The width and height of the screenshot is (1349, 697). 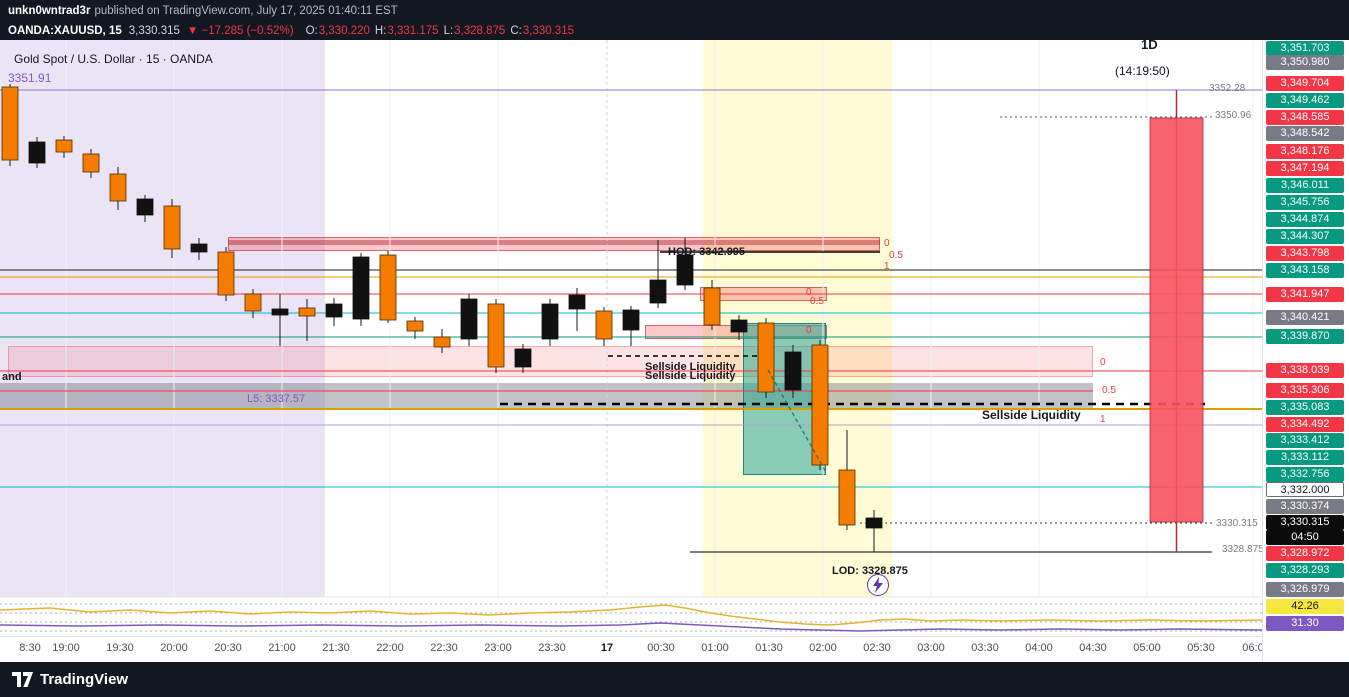 What do you see at coordinates (174, 648) in the screenshot?
I see `time-tick: 20:00` at bounding box center [174, 648].